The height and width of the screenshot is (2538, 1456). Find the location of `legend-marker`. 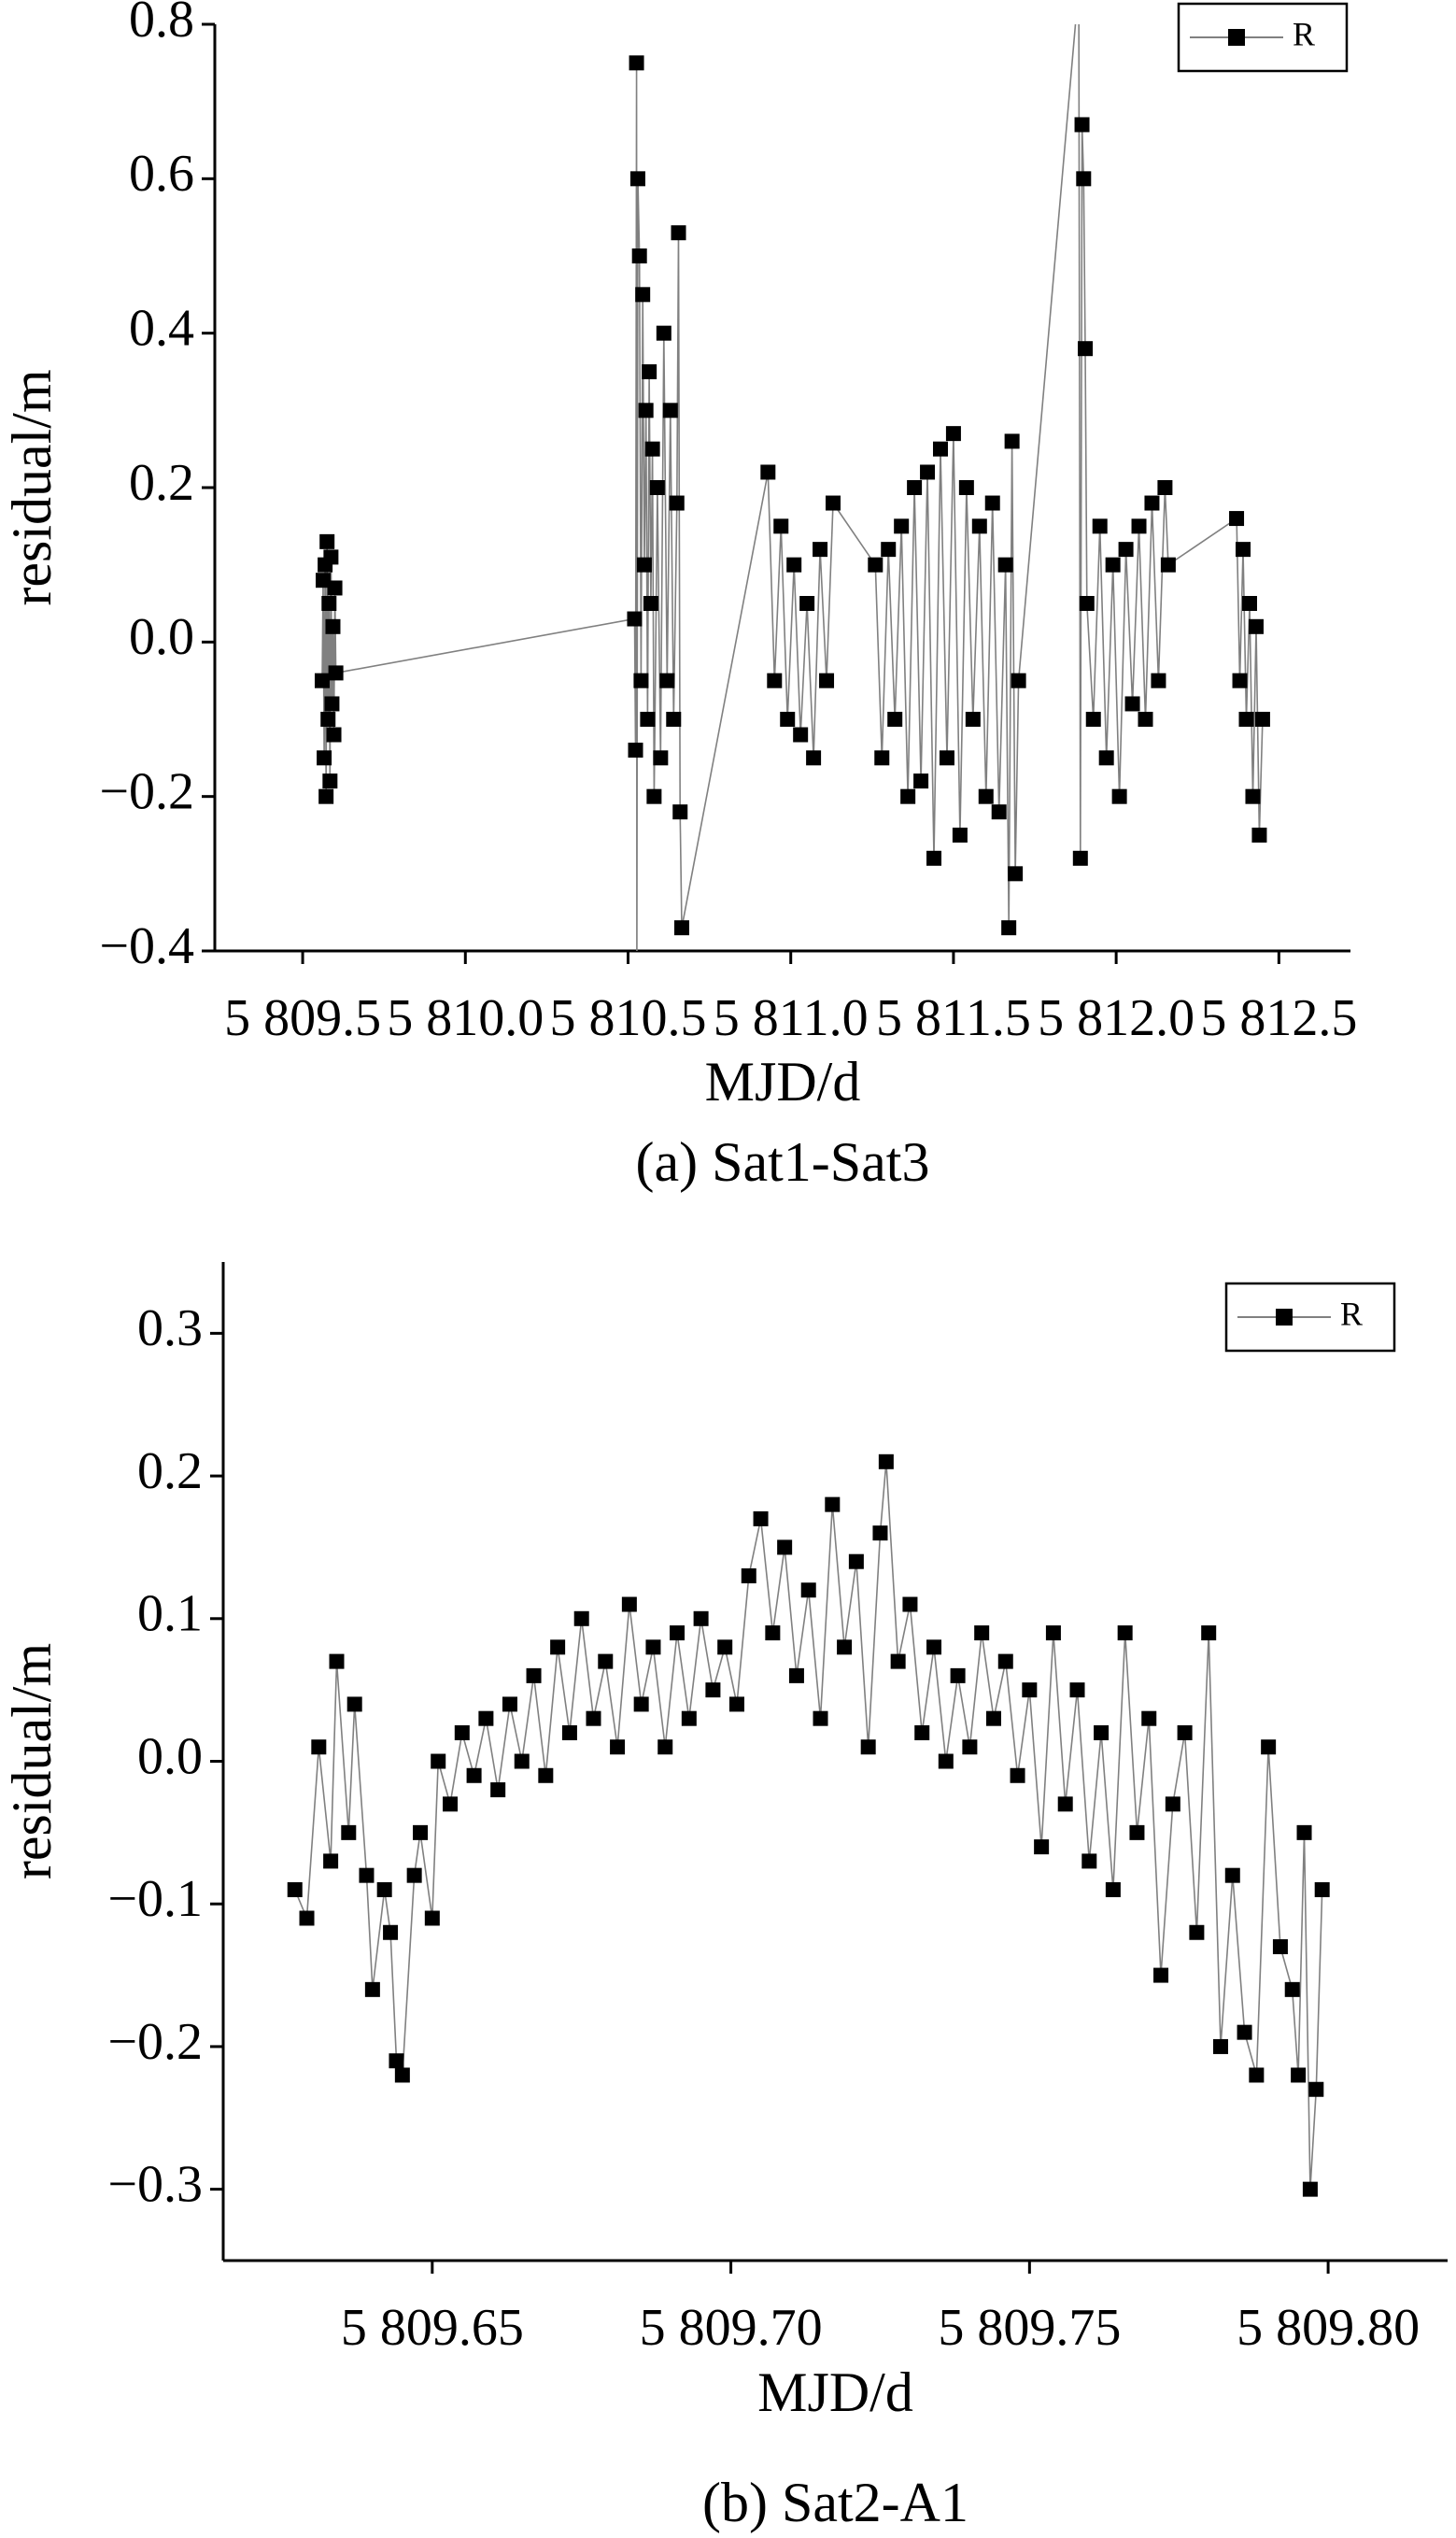

legend-marker is located at coordinates (1284, 1317).